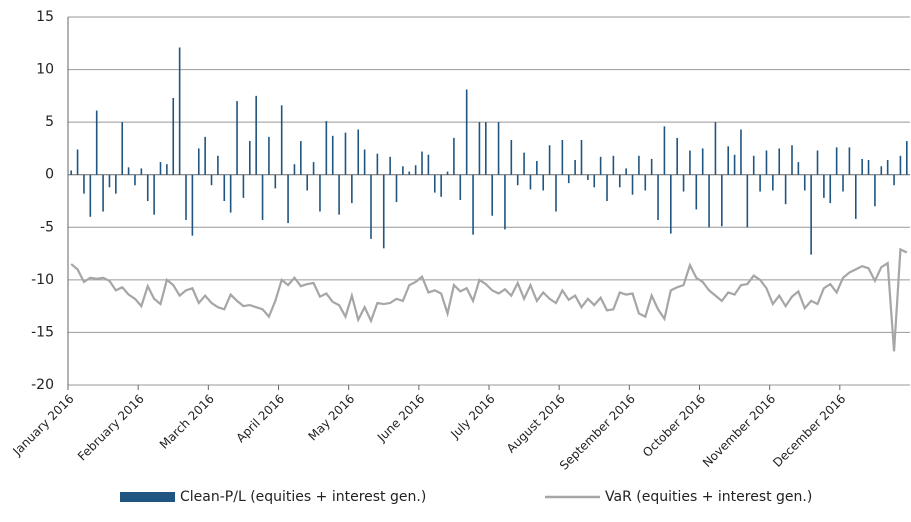 Image resolution: width=911 pixels, height=522 pixels. Describe the element at coordinates (45, 70) in the screenshot. I see `y-tick-label: 10` at that location.